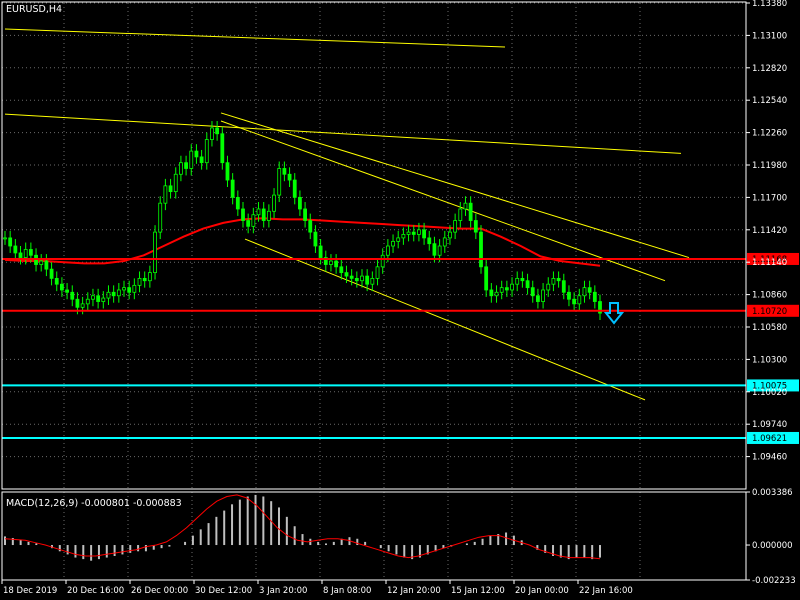 The image size is (800, 600). I want to click on price-tick-label: 1.10300, so click(769, 360).